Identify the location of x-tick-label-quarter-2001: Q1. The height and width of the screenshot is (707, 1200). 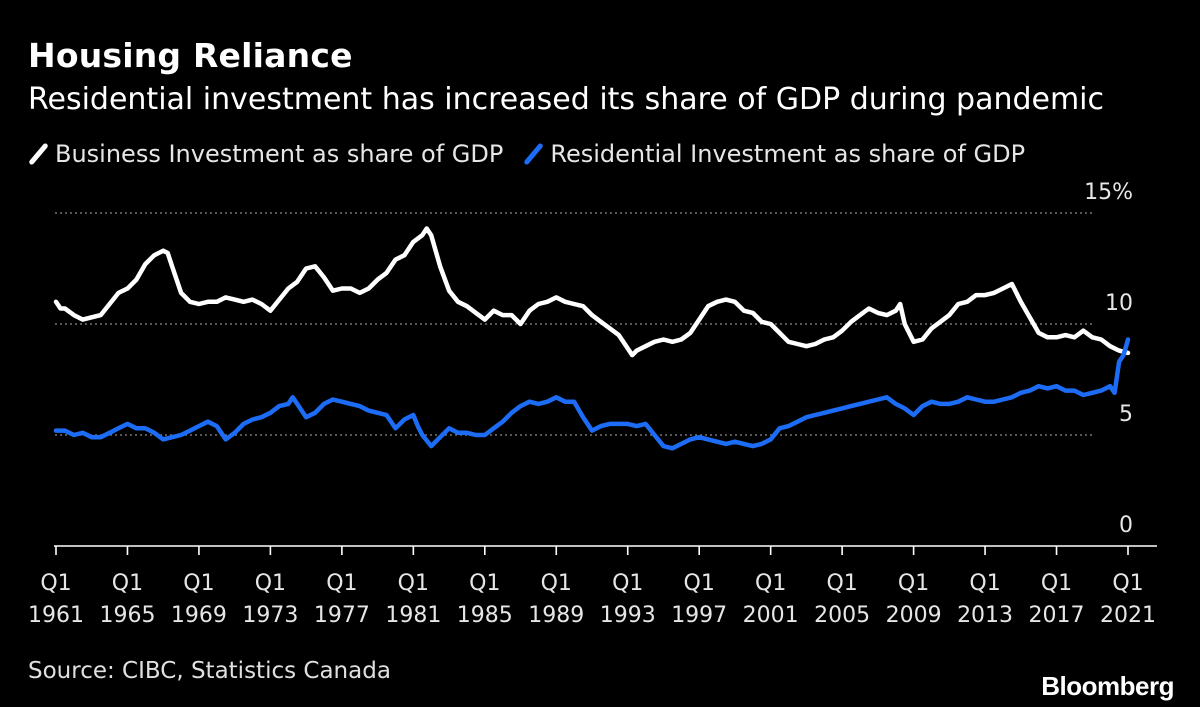
(770, 583).